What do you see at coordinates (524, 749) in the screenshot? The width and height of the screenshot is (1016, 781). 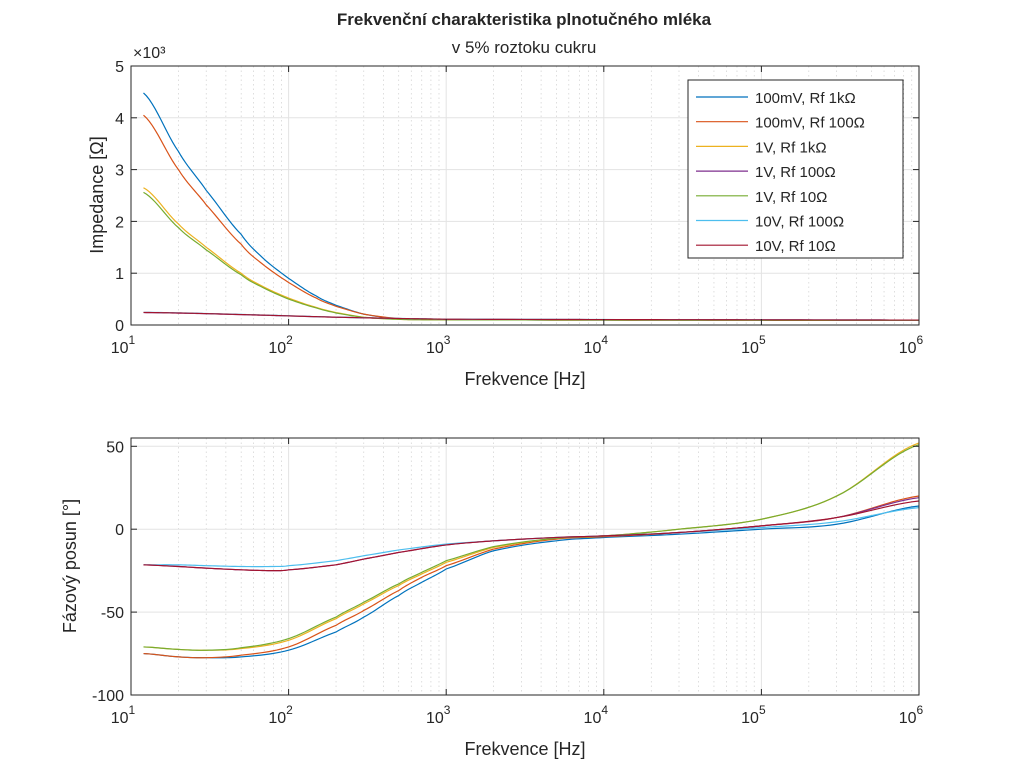 I see `phase-x-axis-label: Frekvence [Hz]` at bounding box center [524, 749].